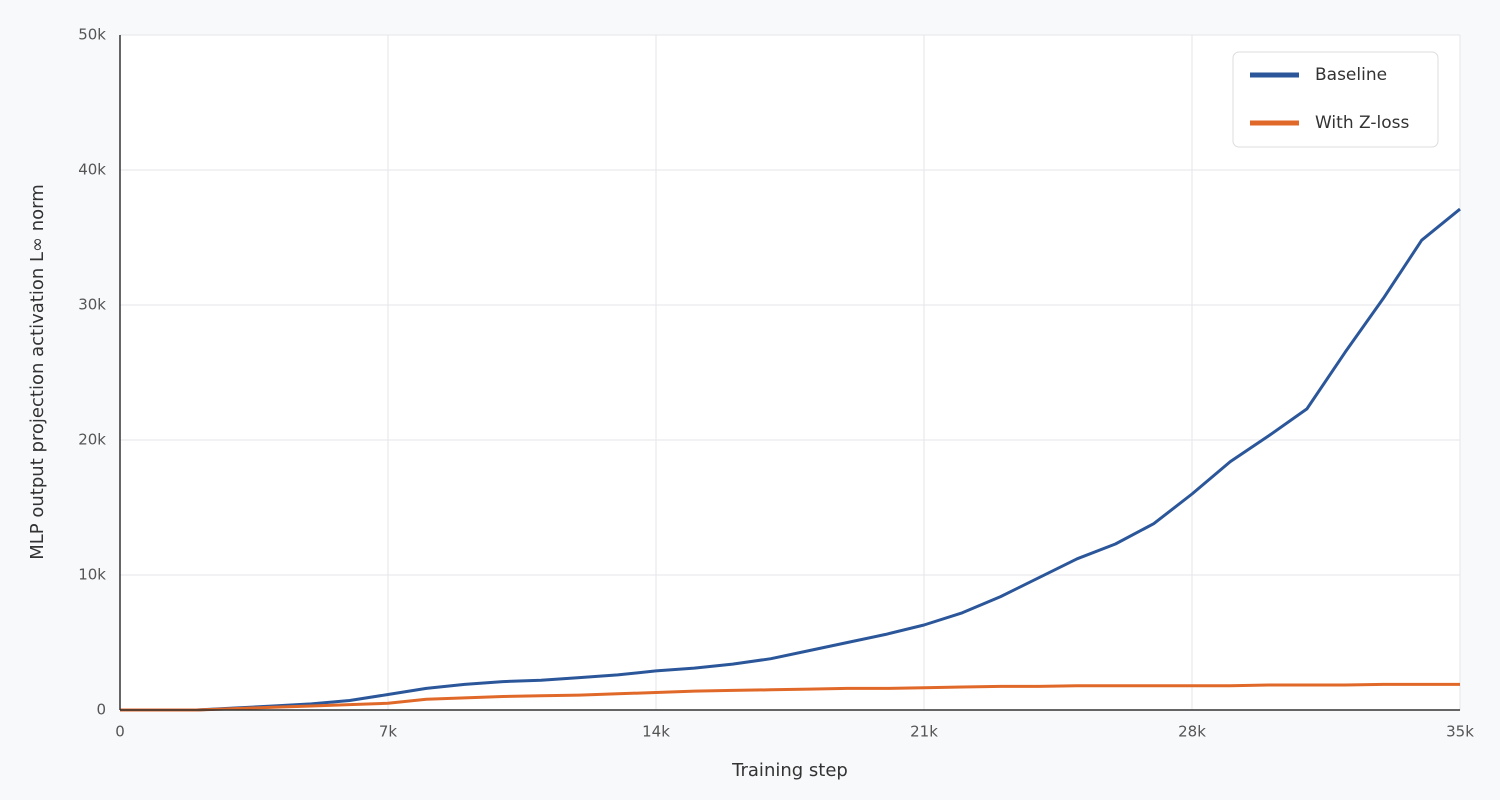 The width and height of the screenshot is (1500, 800). I want to click on x-tick-label: 28k, so click(1192, 732).